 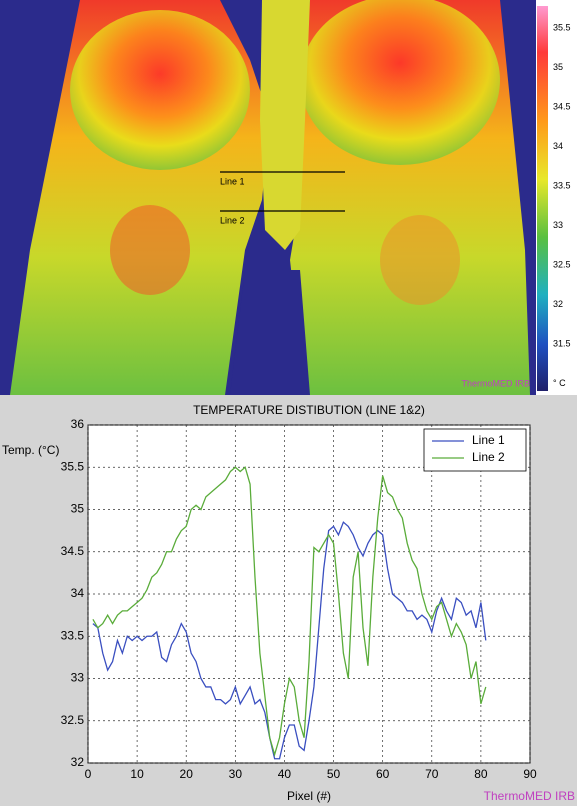 What do you see at coordinates (562, 185) in the screenshot?
I see `colorbar-tick-label: 33.5` at bounding box center [562, 185].